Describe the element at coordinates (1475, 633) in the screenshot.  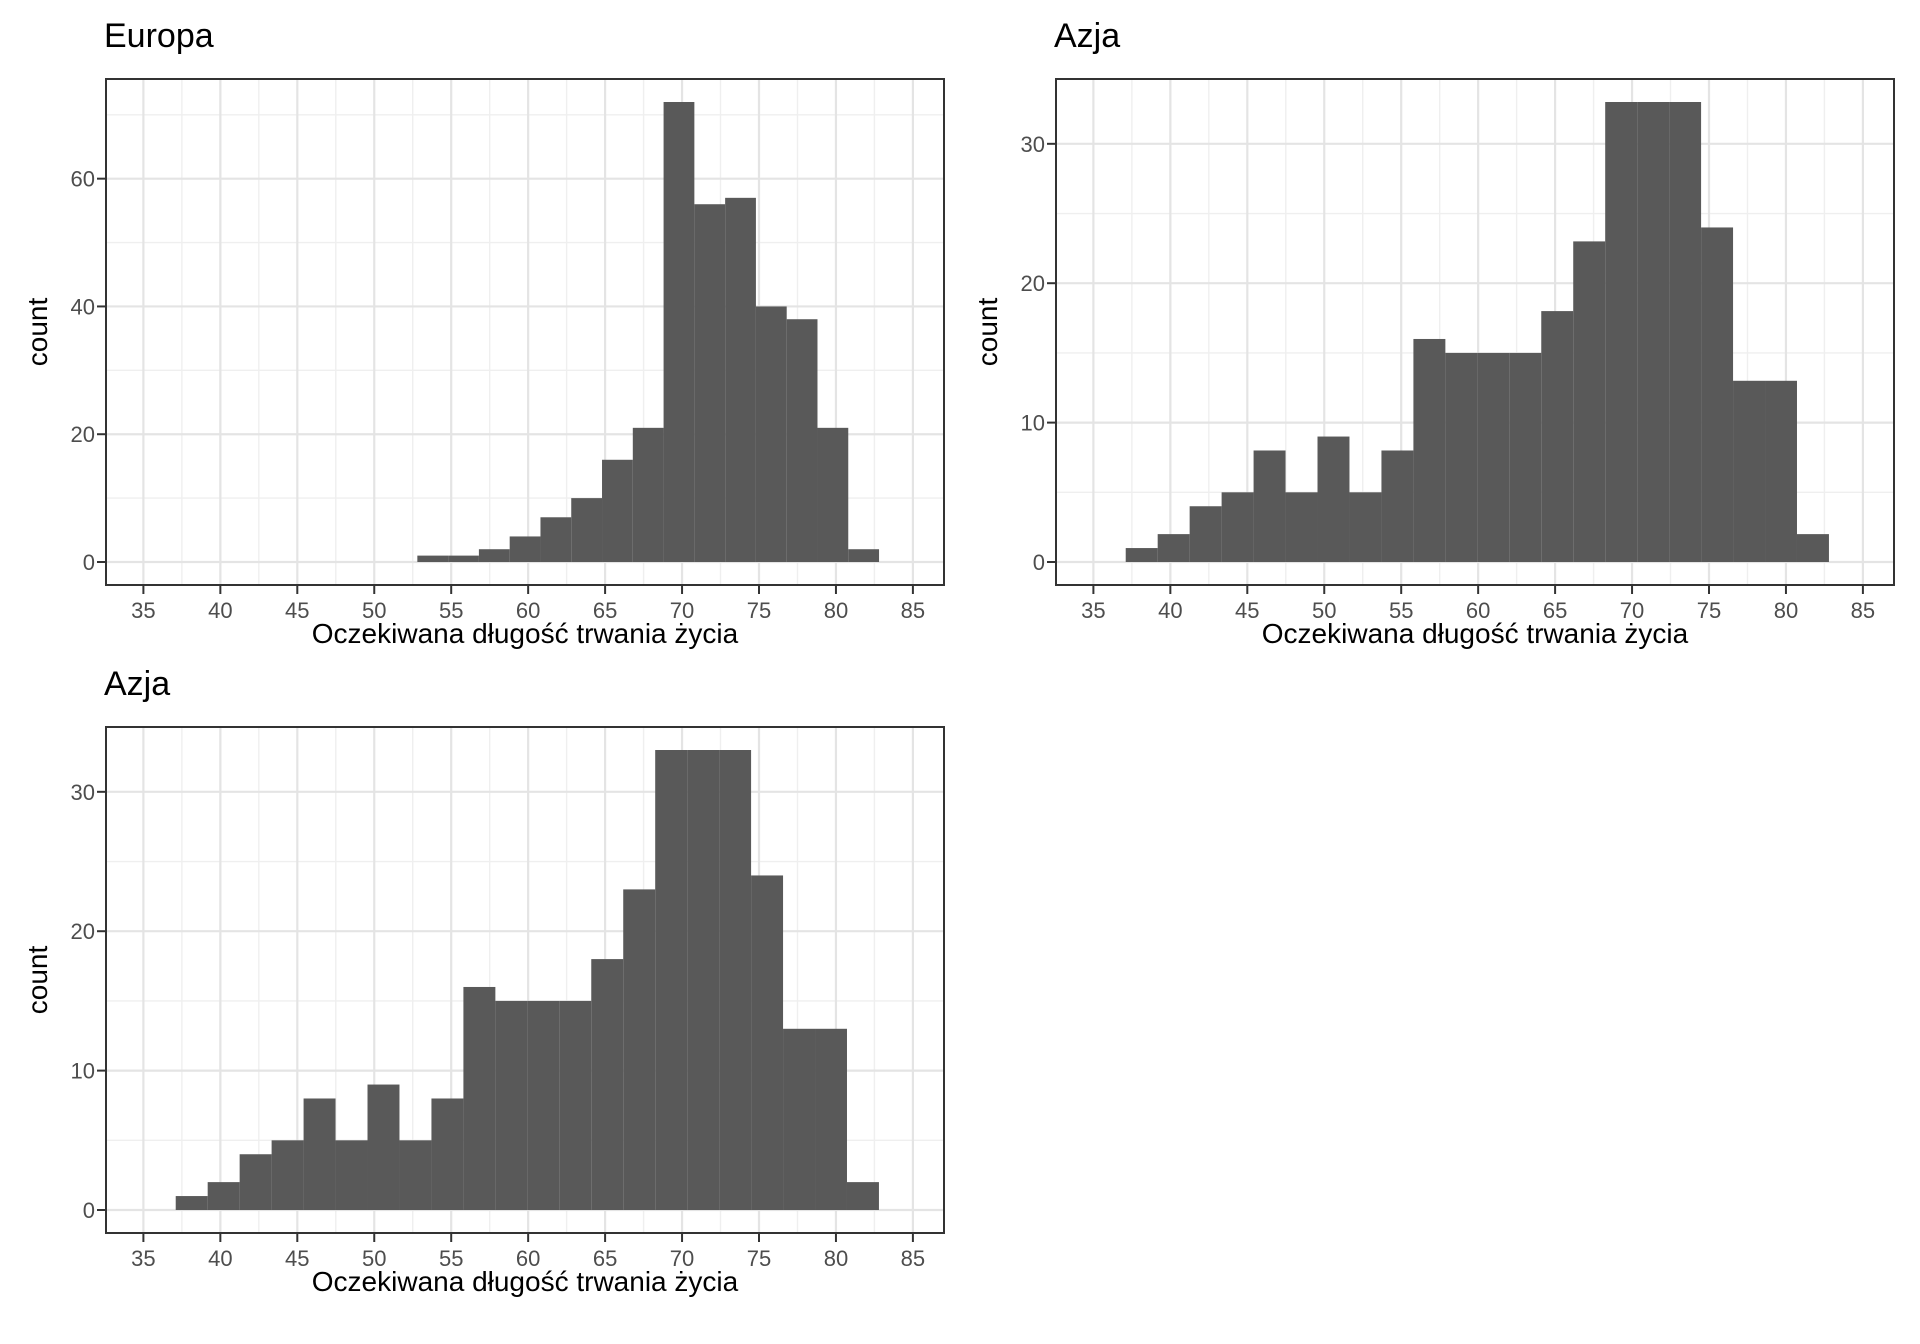
I see `x-axis-title-azja-top: Oczekiwana długość trwania życia` at that location.